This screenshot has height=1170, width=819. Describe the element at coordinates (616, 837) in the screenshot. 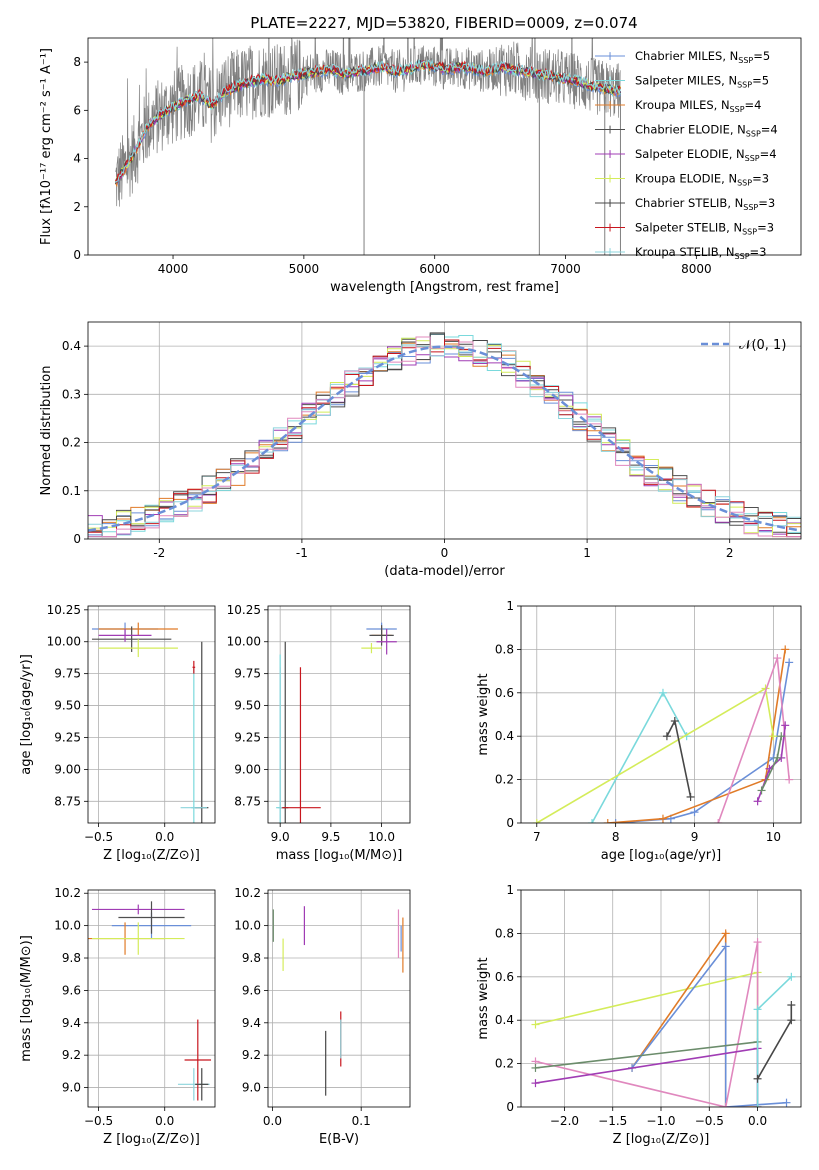

I see `x-tick-label: 8` at that location.